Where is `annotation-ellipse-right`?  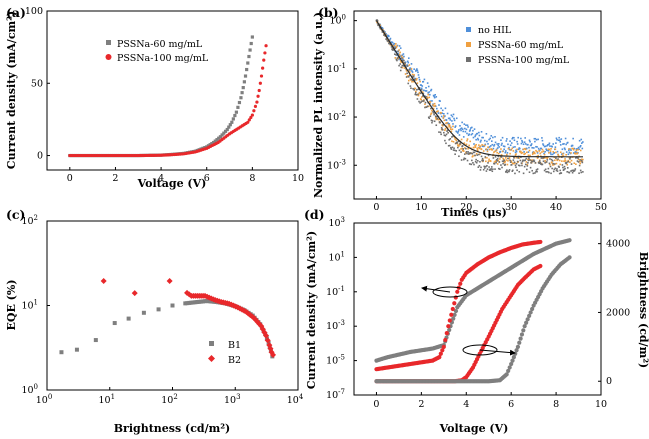 annotation-ellipse-right is located at coordinates (480, 350).